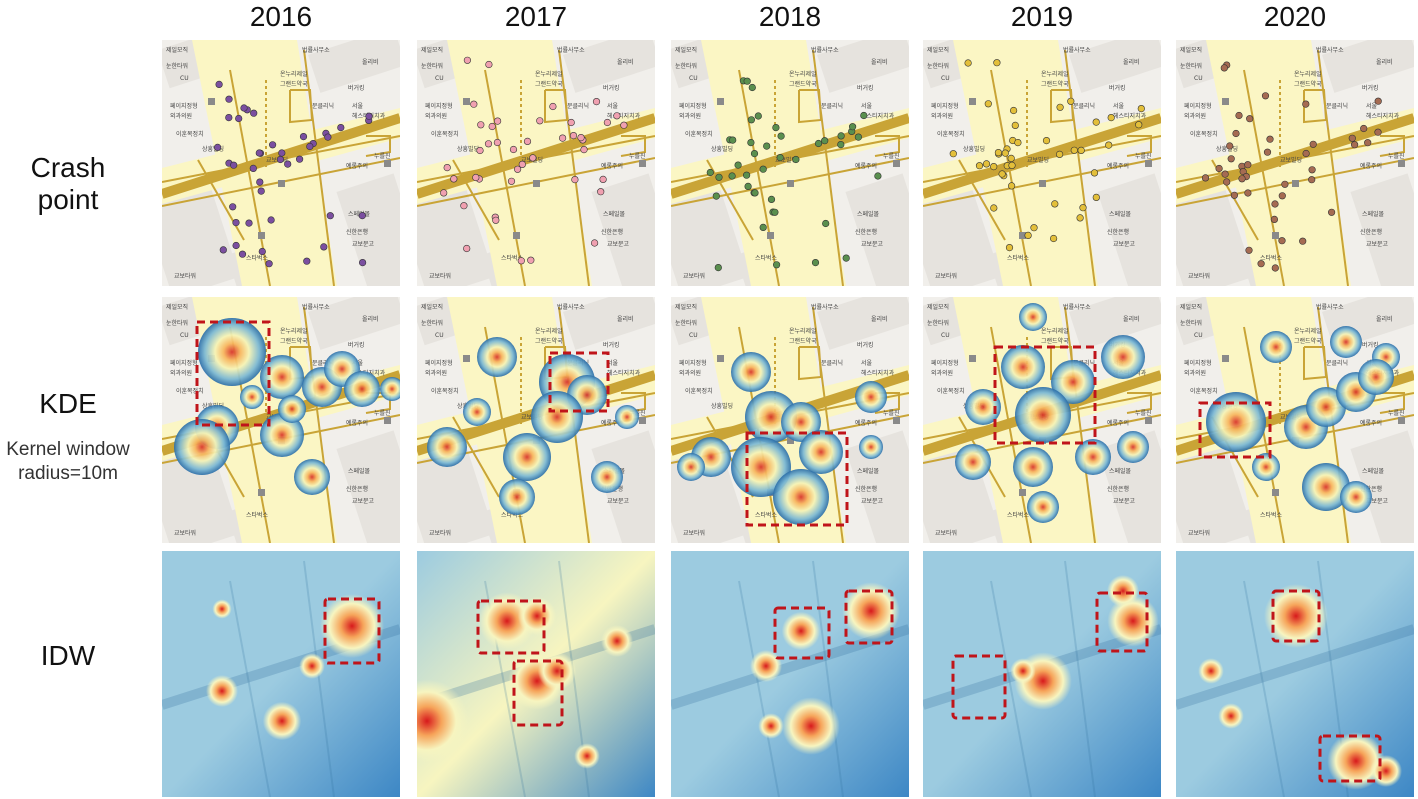  I want to click on map-label: 올리비, so click(1131, 62).